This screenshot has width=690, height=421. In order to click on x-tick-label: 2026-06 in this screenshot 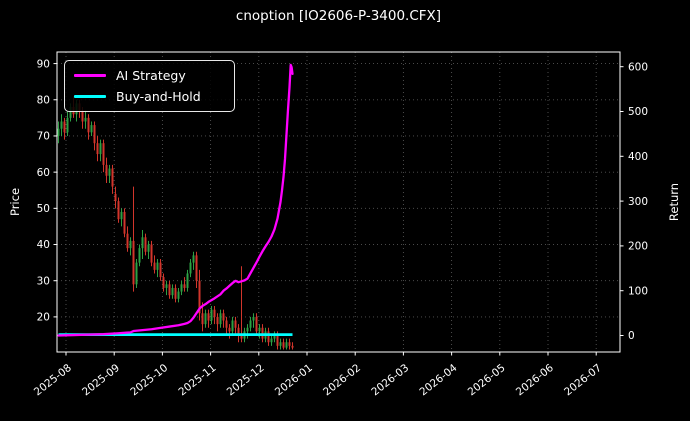, I will do `click(535, 380)`.